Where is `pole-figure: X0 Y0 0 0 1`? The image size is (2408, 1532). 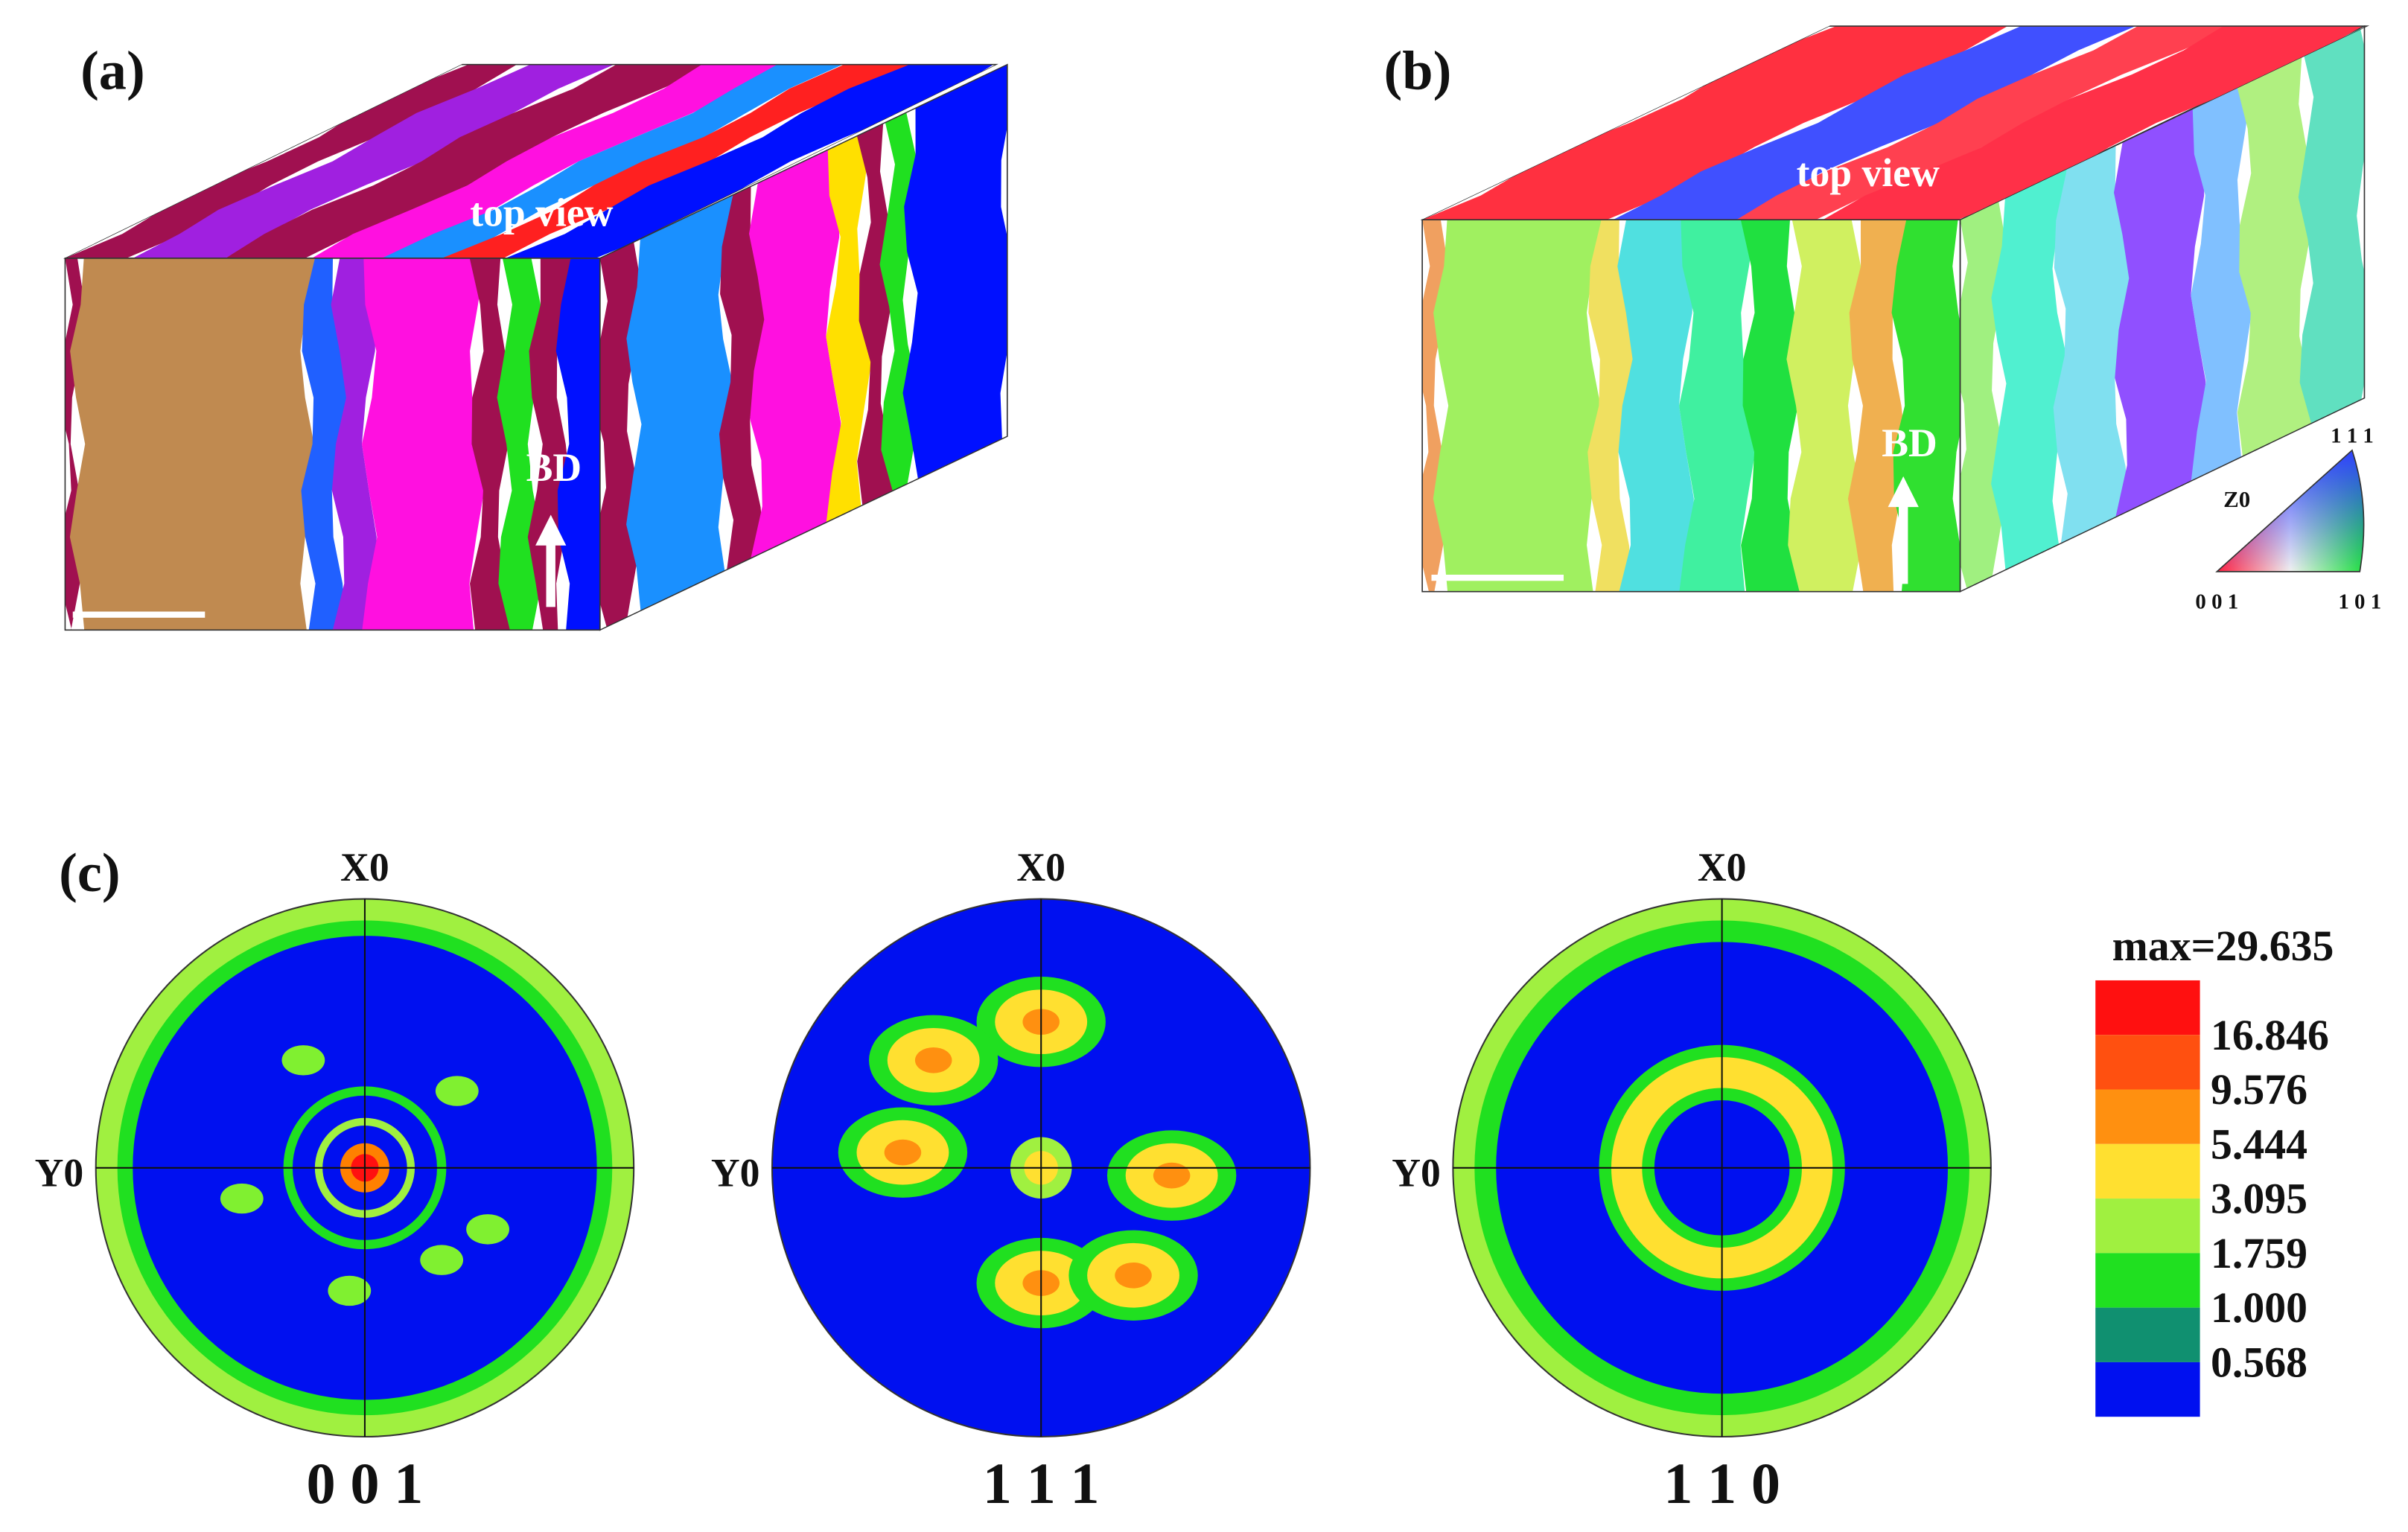
pole-figure: X0 Y0 0 0 1 is located at coordinates (335, 1181).